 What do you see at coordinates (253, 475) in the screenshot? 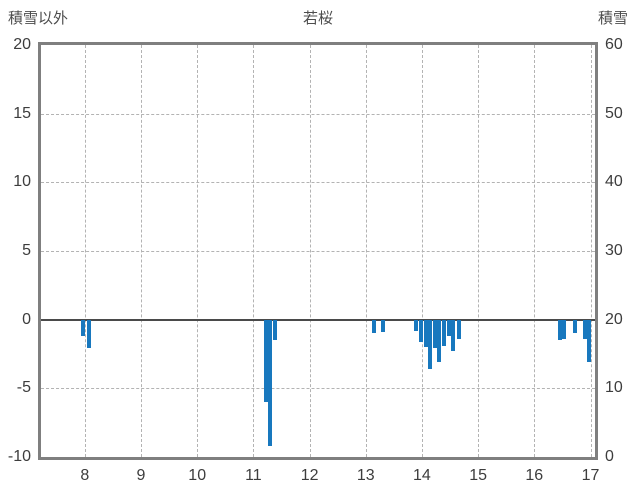
I see `x-tick-label: 11` at bounding box center [253, 475].